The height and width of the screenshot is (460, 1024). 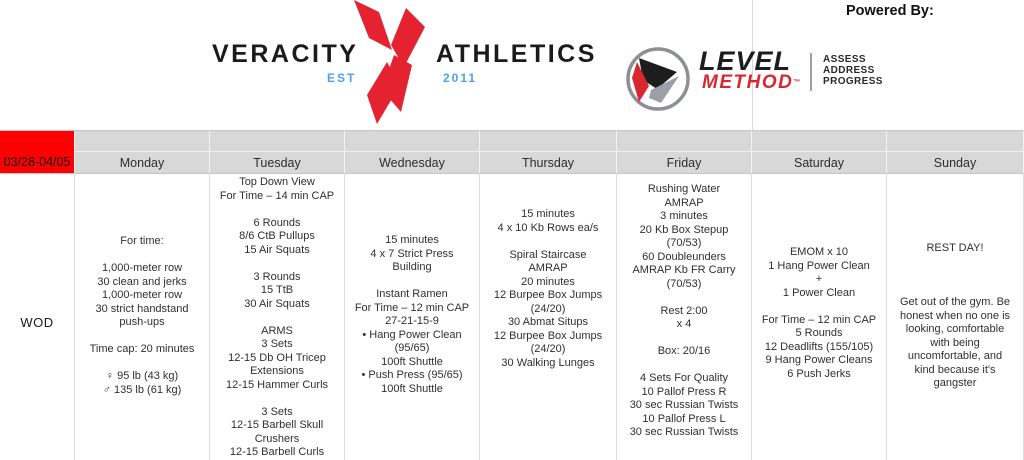 I want to click on wod-text-line: 3 Sets, so click(x=277, y=344).